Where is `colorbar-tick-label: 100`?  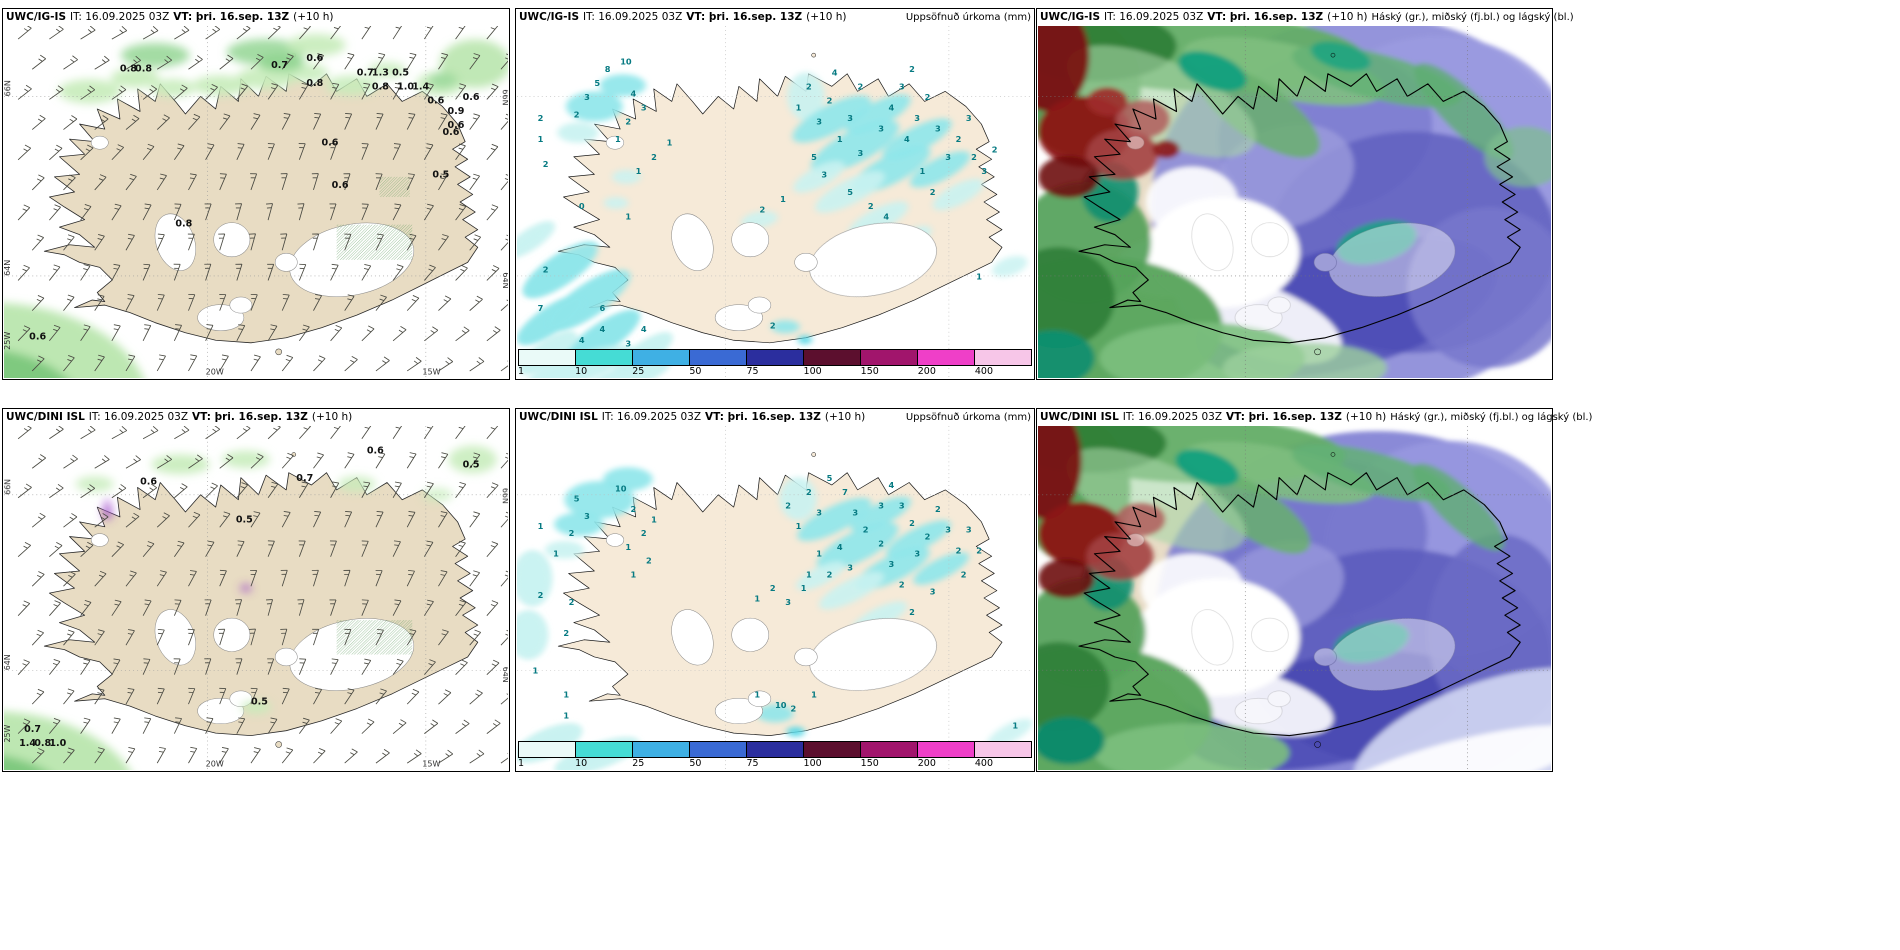 colorbar-tick-label: 100 is located at coordinates (812, 763).